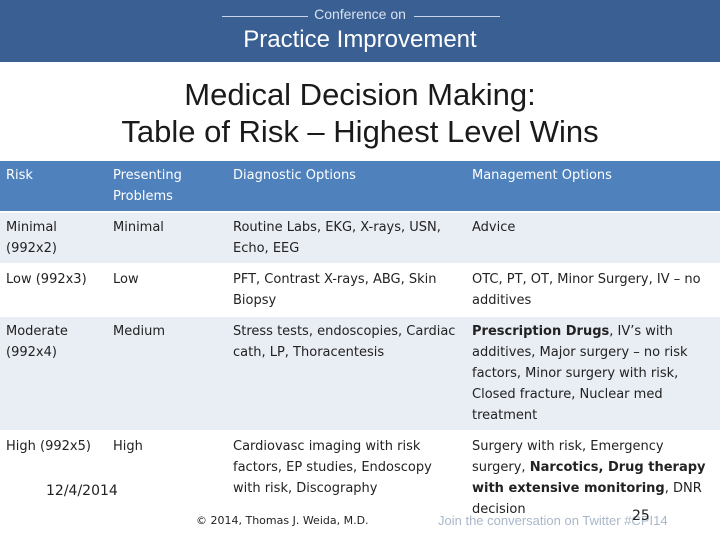  I want to click on banner-left-rule, so click(265, 16).